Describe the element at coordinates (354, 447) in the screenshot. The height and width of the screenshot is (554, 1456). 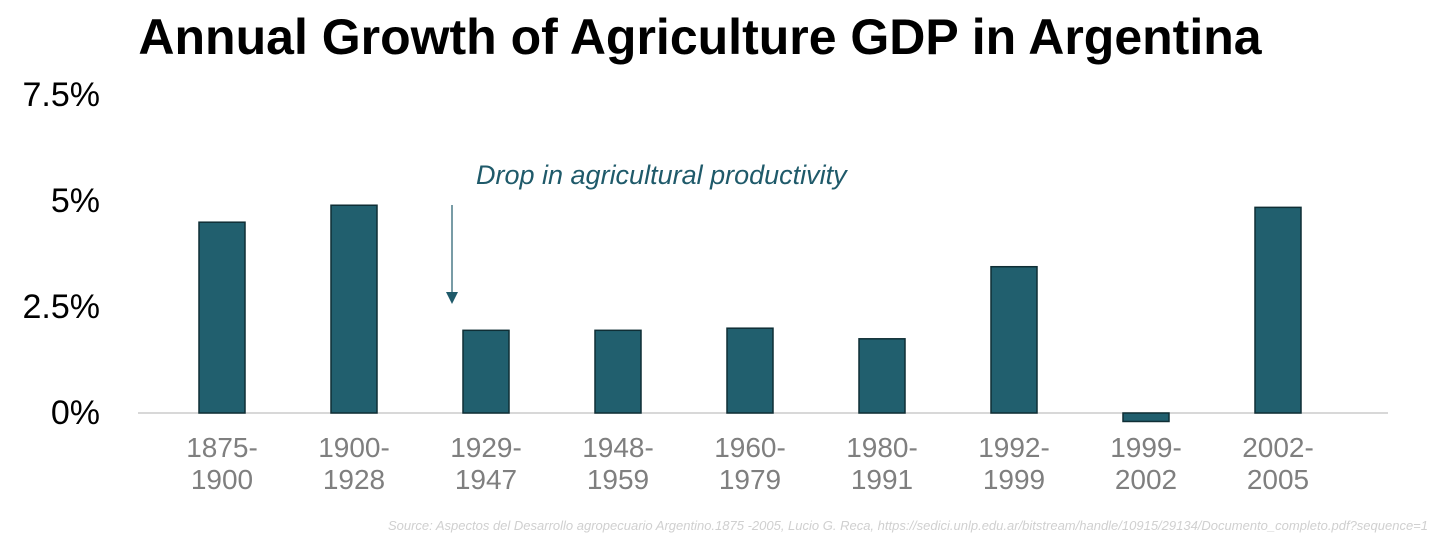
I see `x-tick-label-line: 1900-` at that location.